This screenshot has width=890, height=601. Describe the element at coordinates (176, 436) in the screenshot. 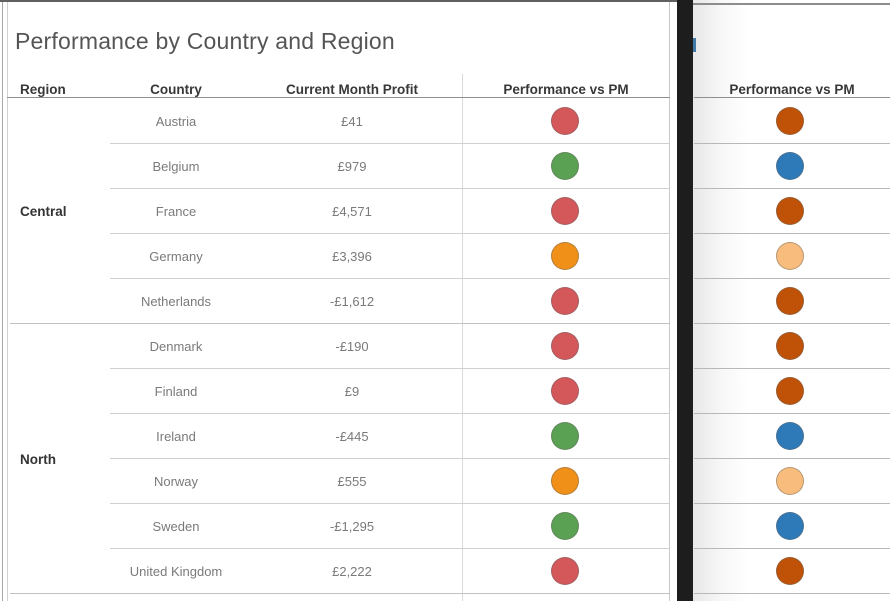

I see `country-cell: Ireland` at that location.